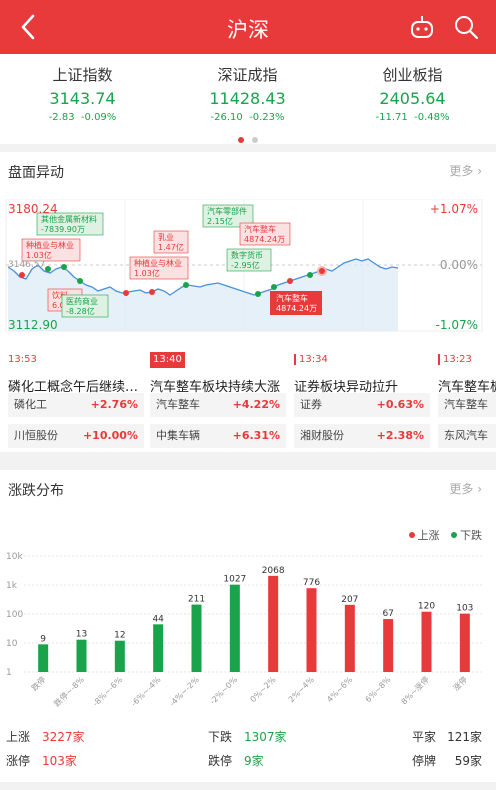  I want to click on index-card-sz: 深证成指 11428.43 -26.10 -0.23%, so click(247, 93).